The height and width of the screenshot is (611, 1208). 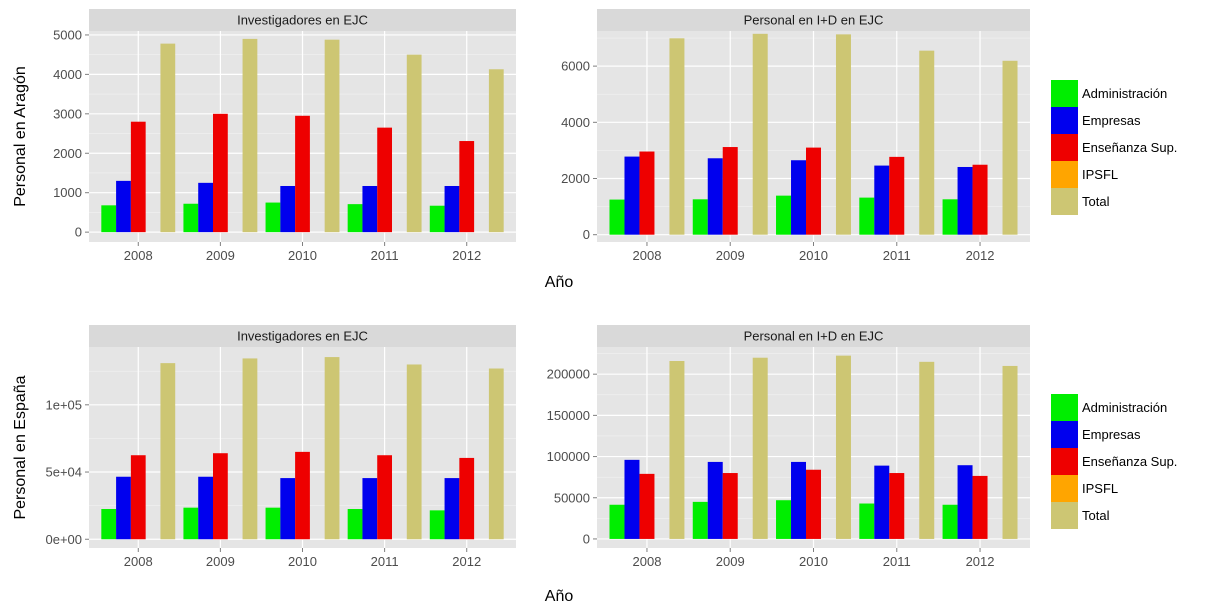 I want to click on y-axis-title: Personal en Aragón, so click(x=20, y=136).